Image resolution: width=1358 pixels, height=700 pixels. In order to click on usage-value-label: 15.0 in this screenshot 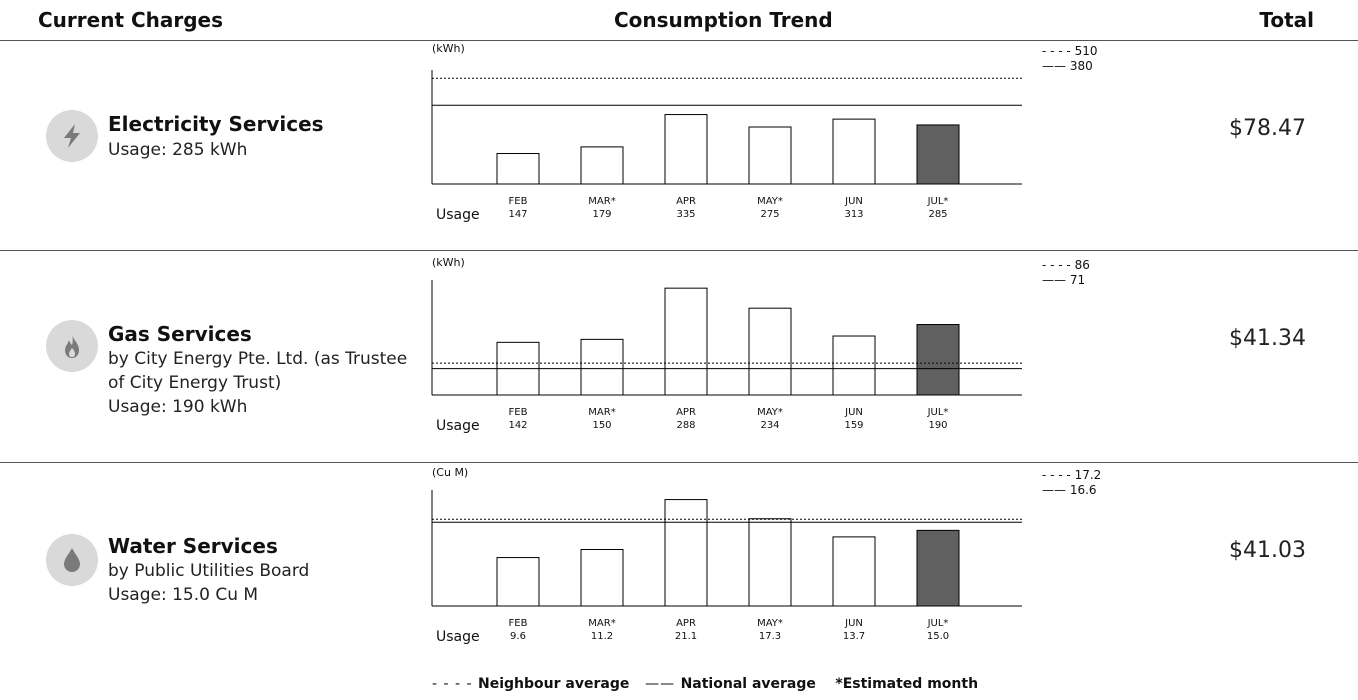, I will do `click(938, 636)`.